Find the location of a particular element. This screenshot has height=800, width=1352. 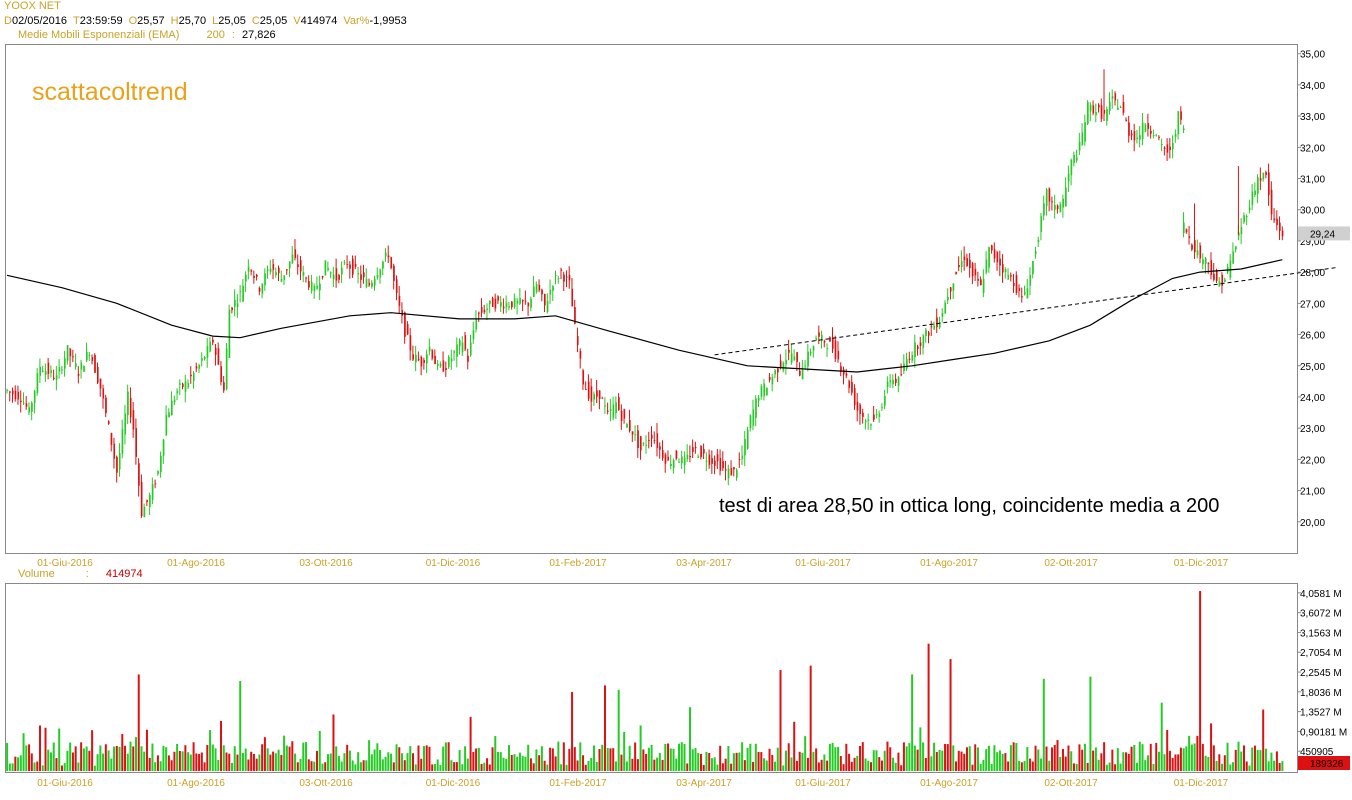

ohlc-key: O is located at coordinates (133, 21).